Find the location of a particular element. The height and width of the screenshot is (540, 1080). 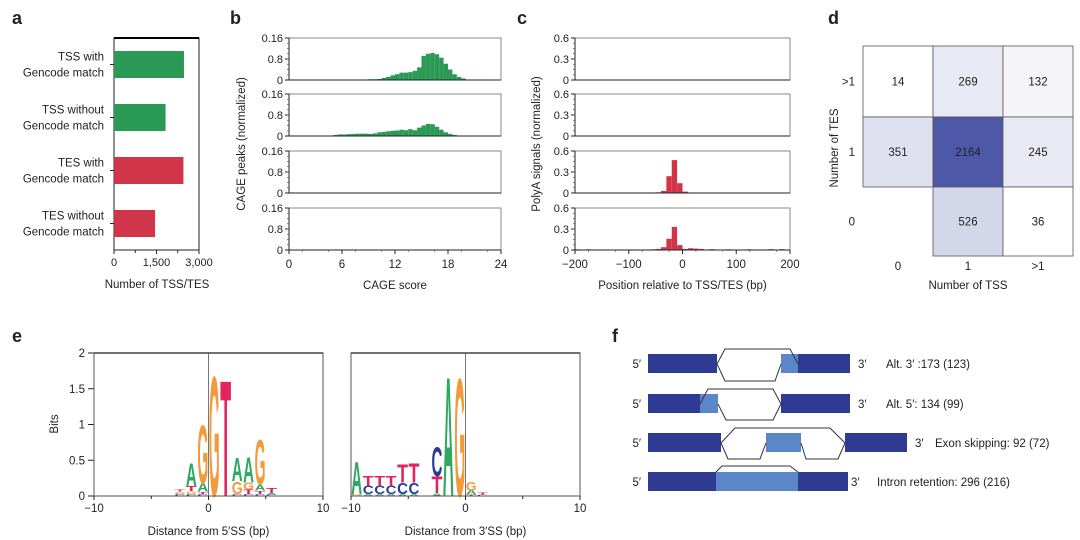

panel-label-a: a is located at coordinates (17, 18).